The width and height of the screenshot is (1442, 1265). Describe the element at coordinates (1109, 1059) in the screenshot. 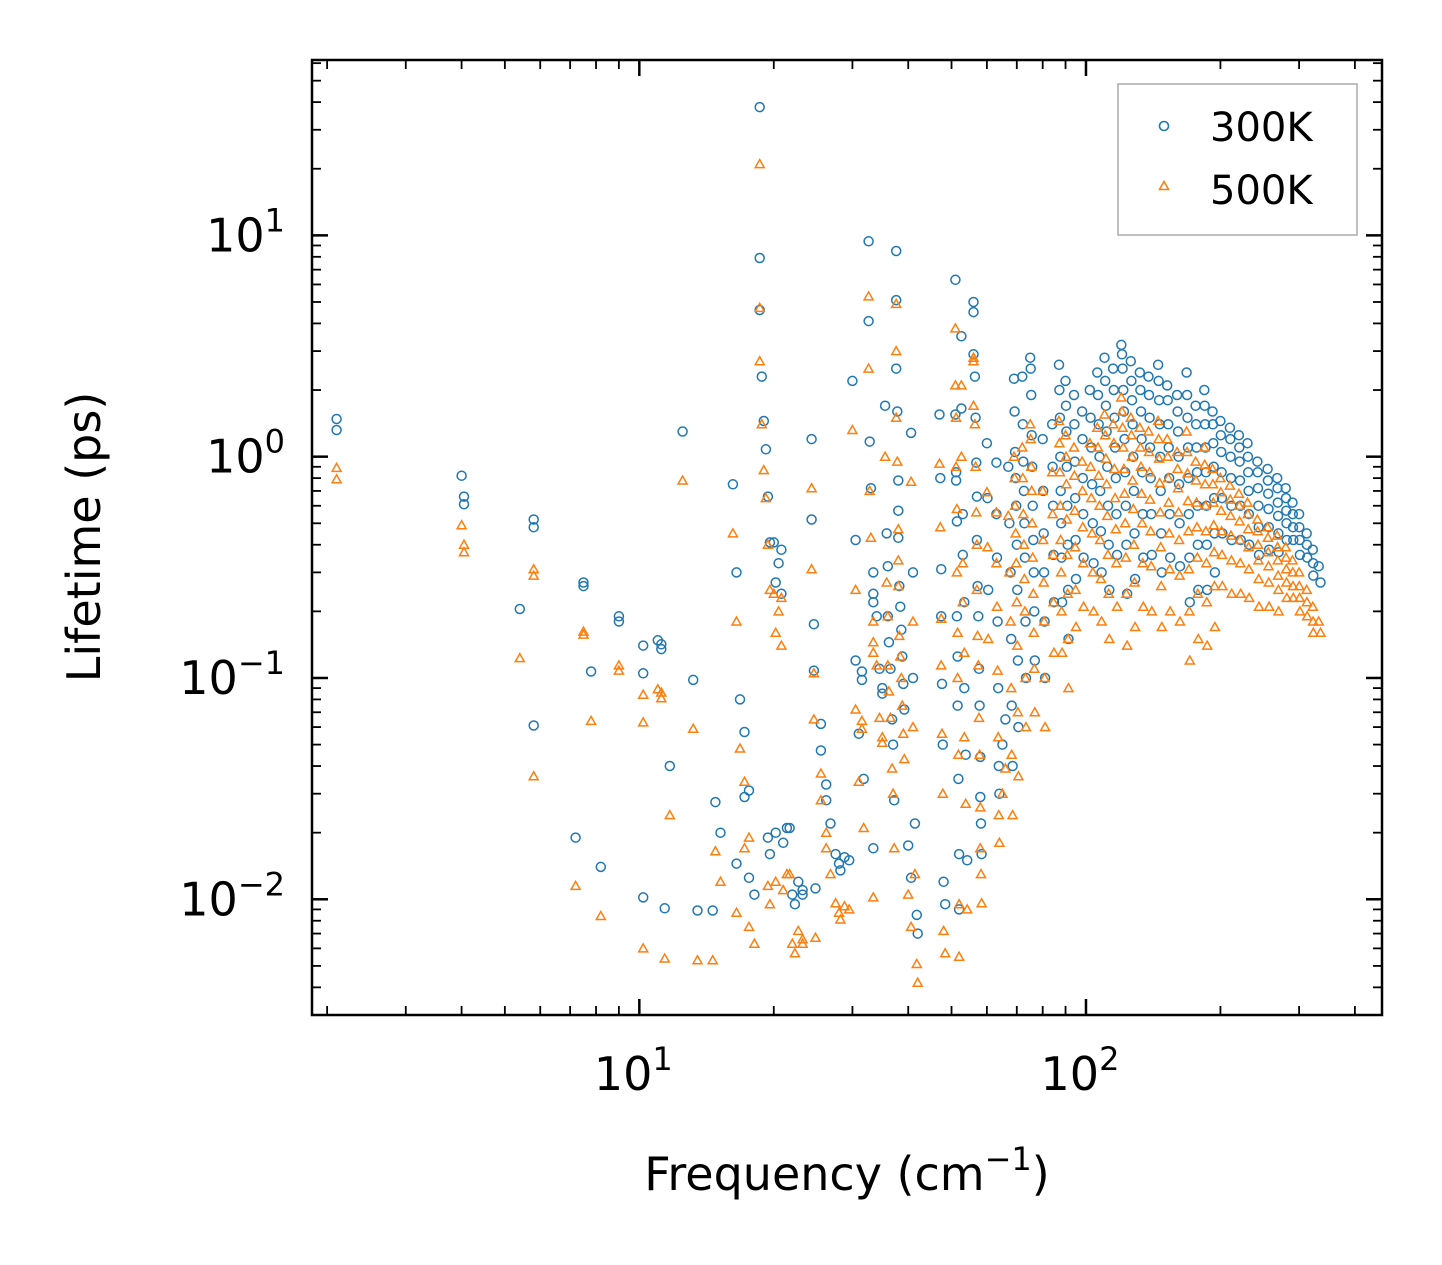

I see `x-tick-label-exp: 2` at that location.